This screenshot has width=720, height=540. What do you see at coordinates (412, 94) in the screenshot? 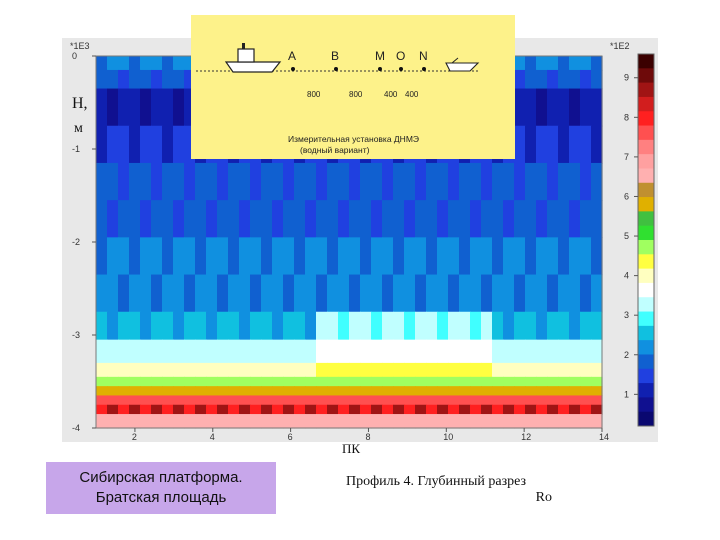
I see `spacing-label: 400` at bounding box center [412, 94].